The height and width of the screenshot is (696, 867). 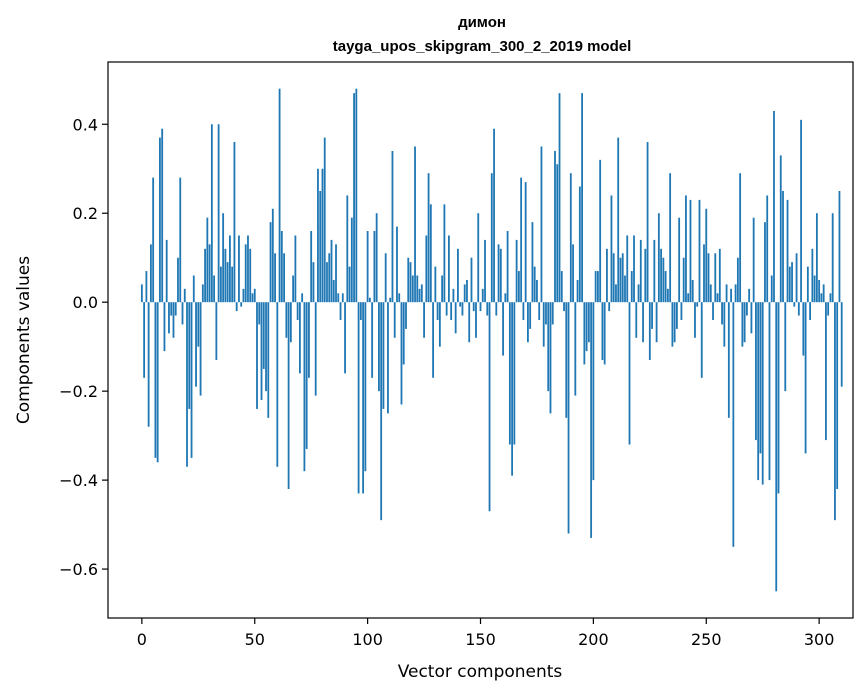 What do you see at coordinates (85, 302) in the screenshot?
I see `y-tick-label: 0.0` at bounding box center [85, 302].